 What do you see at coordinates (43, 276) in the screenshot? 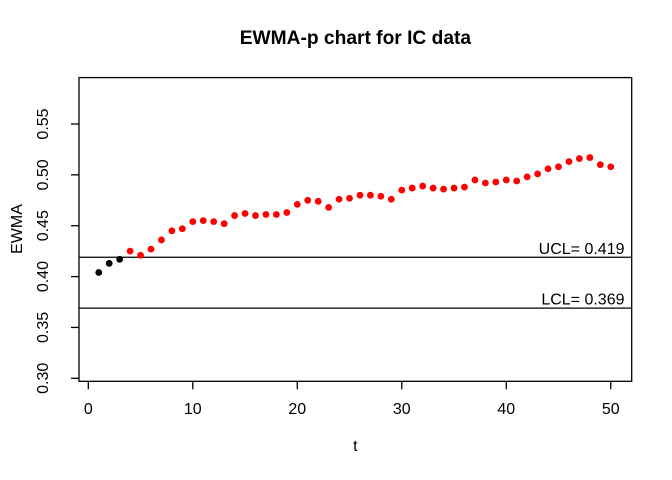
I see `y-tick-label: 0.40` at bounding box center [43, 276].